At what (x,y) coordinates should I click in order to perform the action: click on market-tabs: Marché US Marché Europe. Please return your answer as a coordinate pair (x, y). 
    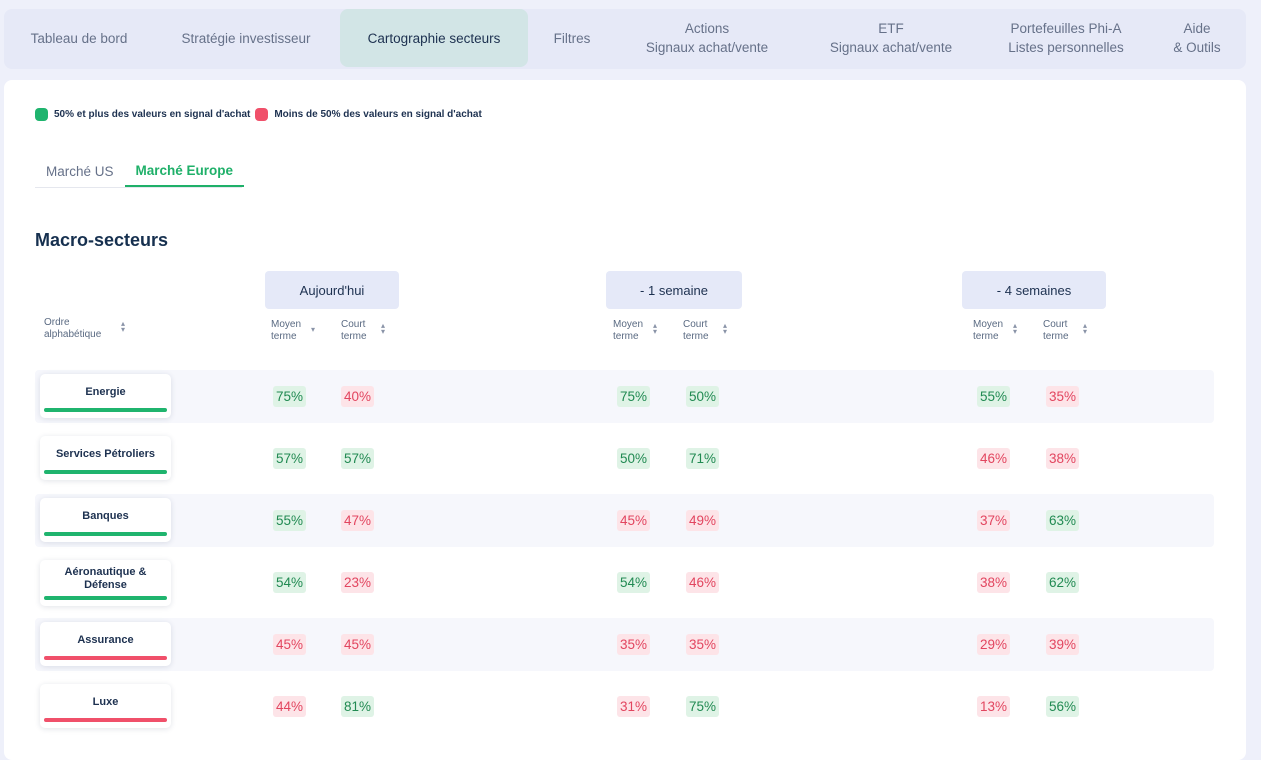
    Looking at the image, I should click on (140, 171).